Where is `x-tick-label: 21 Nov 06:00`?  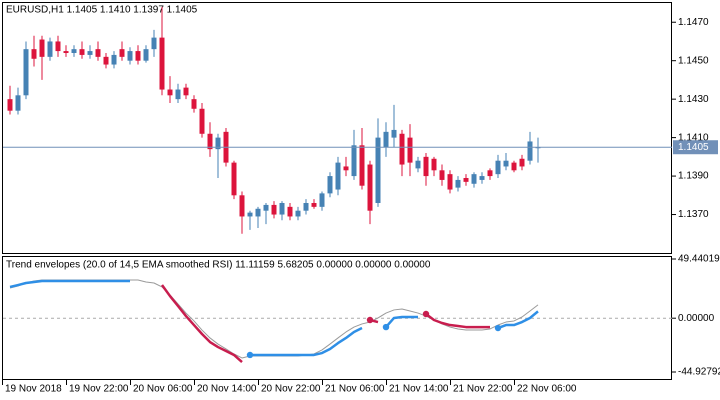
x-tick-label: 21 Nov 06:00 is located at coordinates (355, 389).